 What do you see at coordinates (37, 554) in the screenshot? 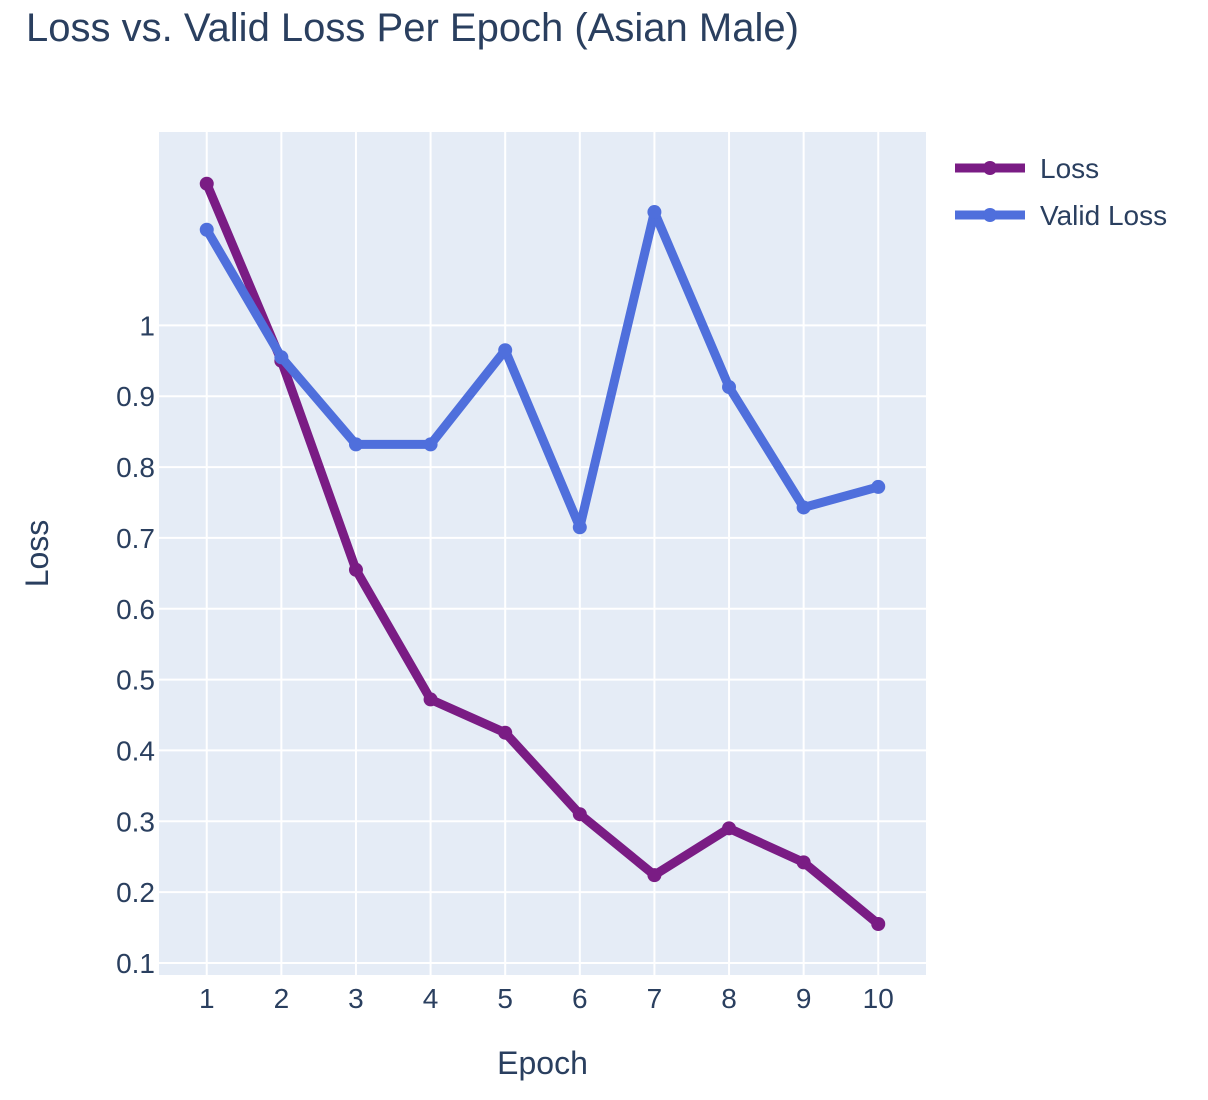
I see `y-axis-title: Loss` at bounding box center [37, 554].